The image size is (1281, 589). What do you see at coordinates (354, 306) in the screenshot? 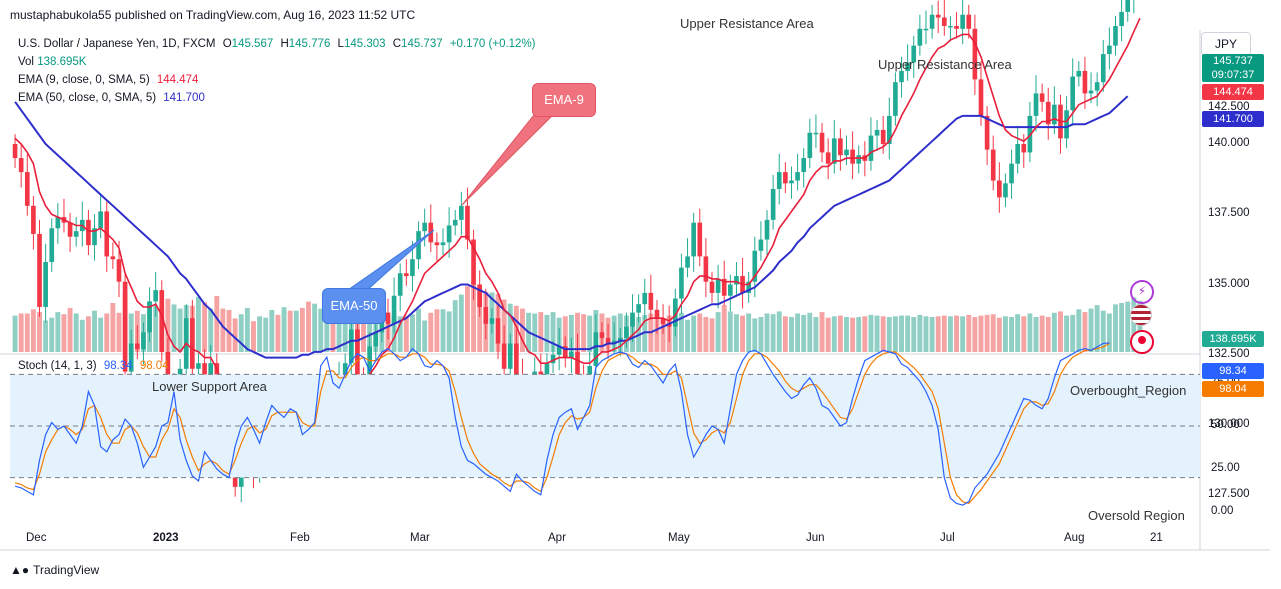
I see `ema50-callout: EMA-50` at bounding box center [354, 306].